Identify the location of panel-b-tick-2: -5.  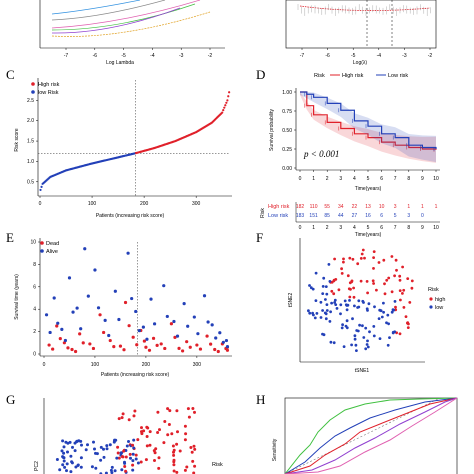
(353, 56).